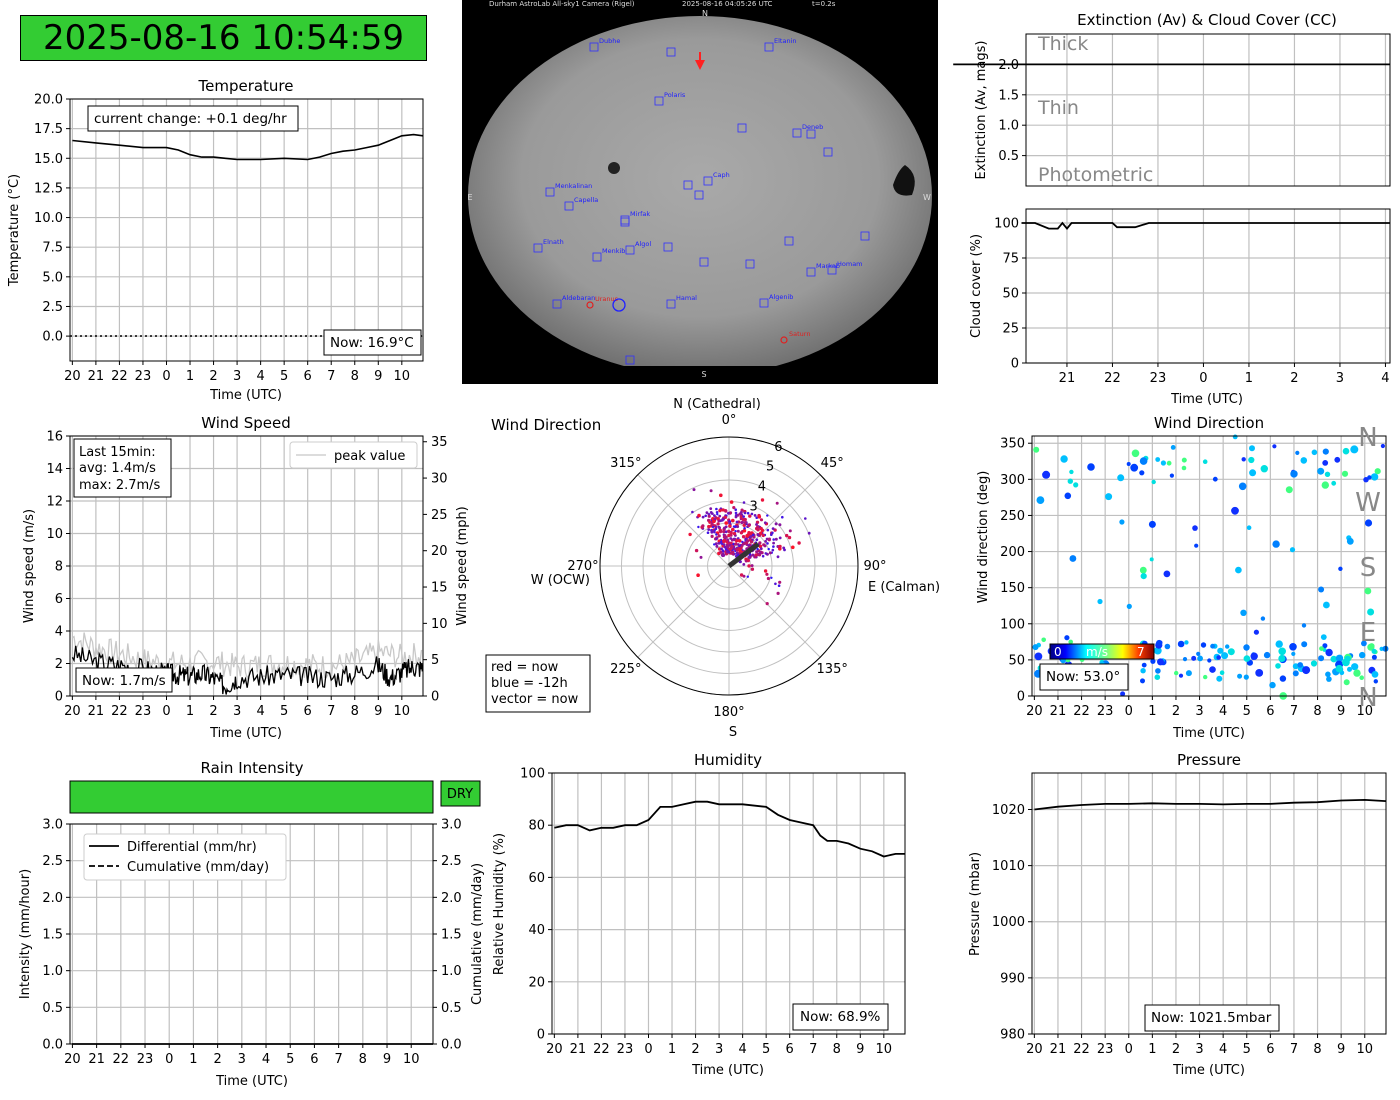 This screenshot has width=1400, height=1100. I want to click on y-tick-label: 20.0, so click(48, 100).